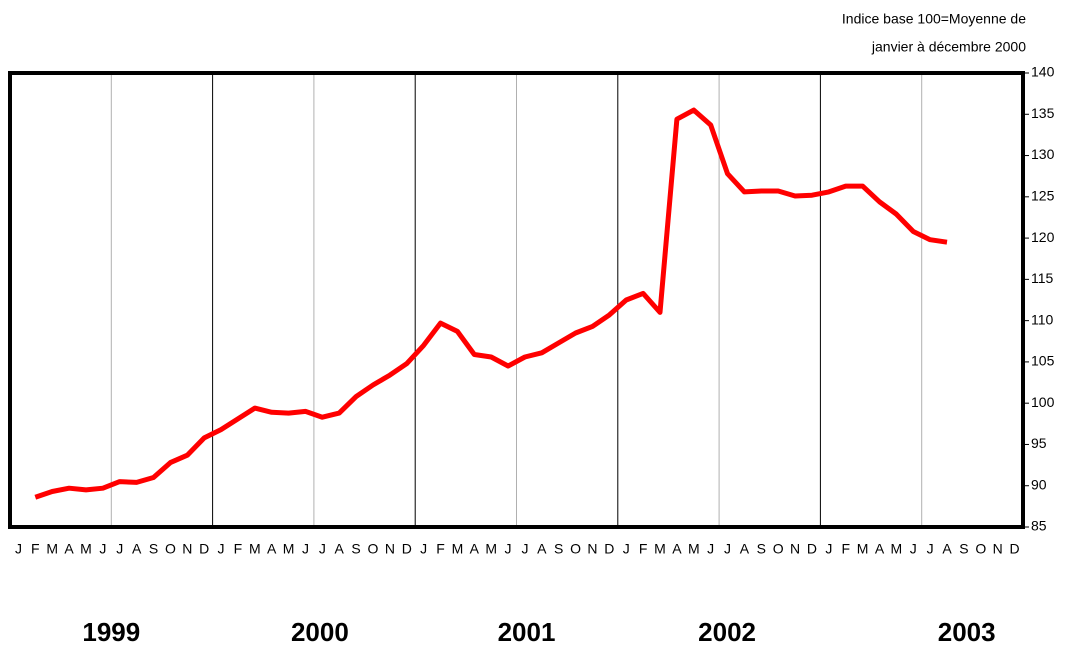 The image size is (1066, 658). I want to click on y-tick-label: 85, so click(1039, 526).